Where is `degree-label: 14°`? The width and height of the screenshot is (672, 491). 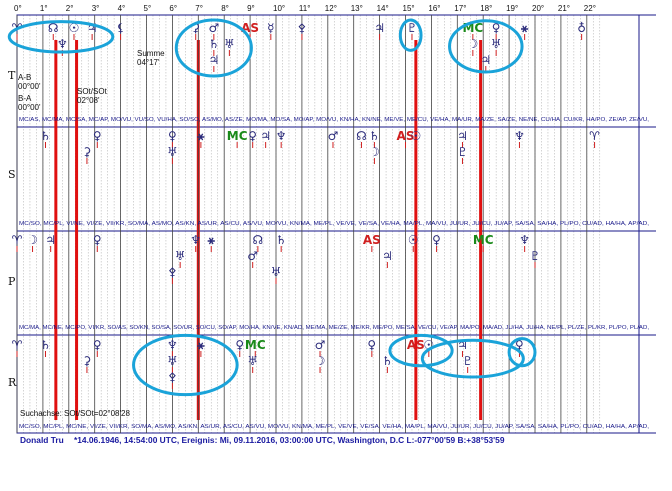
degree-label: 14° is located at coordinates (383, 8).